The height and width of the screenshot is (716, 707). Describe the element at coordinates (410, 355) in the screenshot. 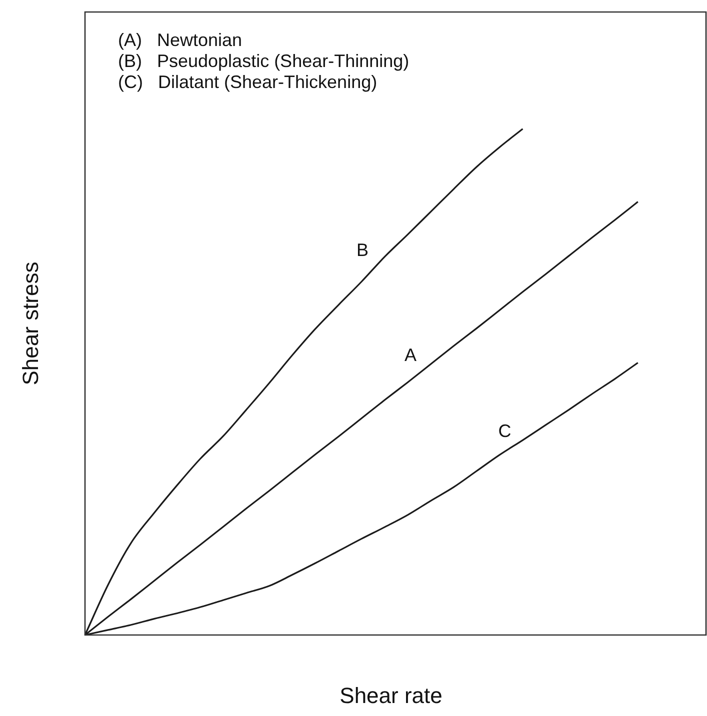

I see `series-label: A` at that location.